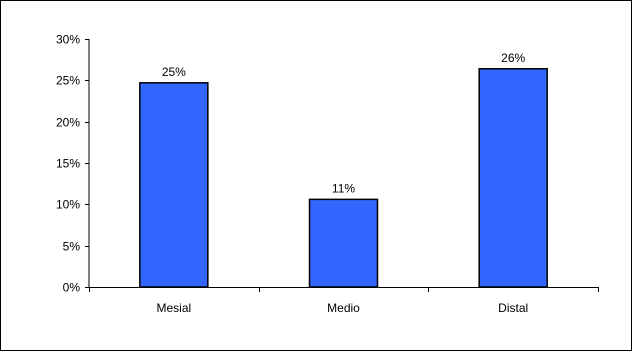 This screenshot has width=632, height=351. What do you see at coordinates (343, 308) in the screenshot?
I see `x-tick-label: Medio` at bounding box center [343, 308].